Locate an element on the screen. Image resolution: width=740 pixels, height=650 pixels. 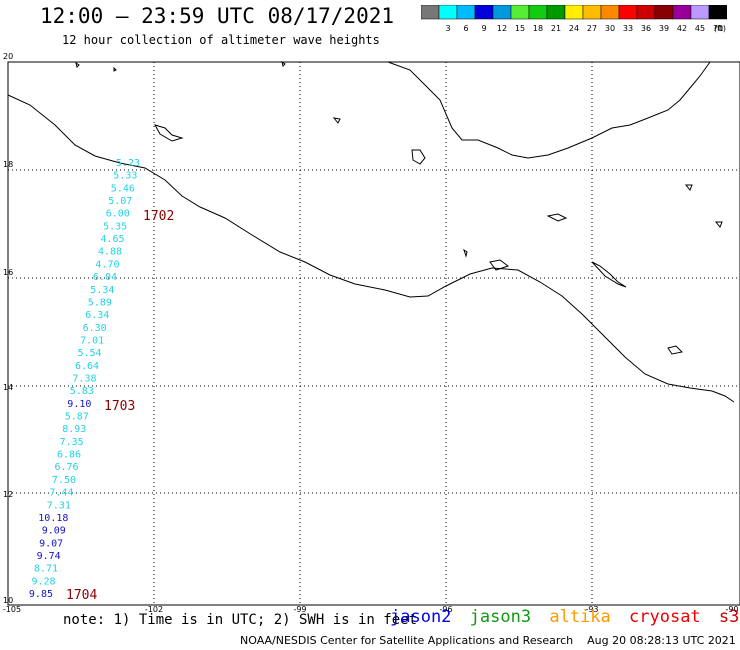
track-value: 9.85 is located at coordinates (41, 594).